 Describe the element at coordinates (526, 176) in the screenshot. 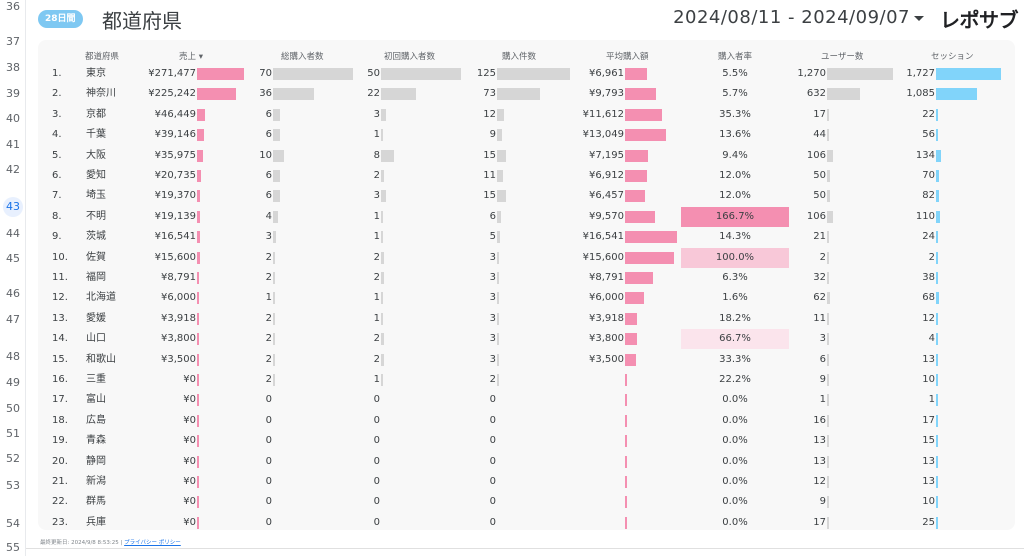

I see `table-row: 6. 愛知 ¥20,735 6 2 11 ¥6,912 12.0% 50 70` at that location.